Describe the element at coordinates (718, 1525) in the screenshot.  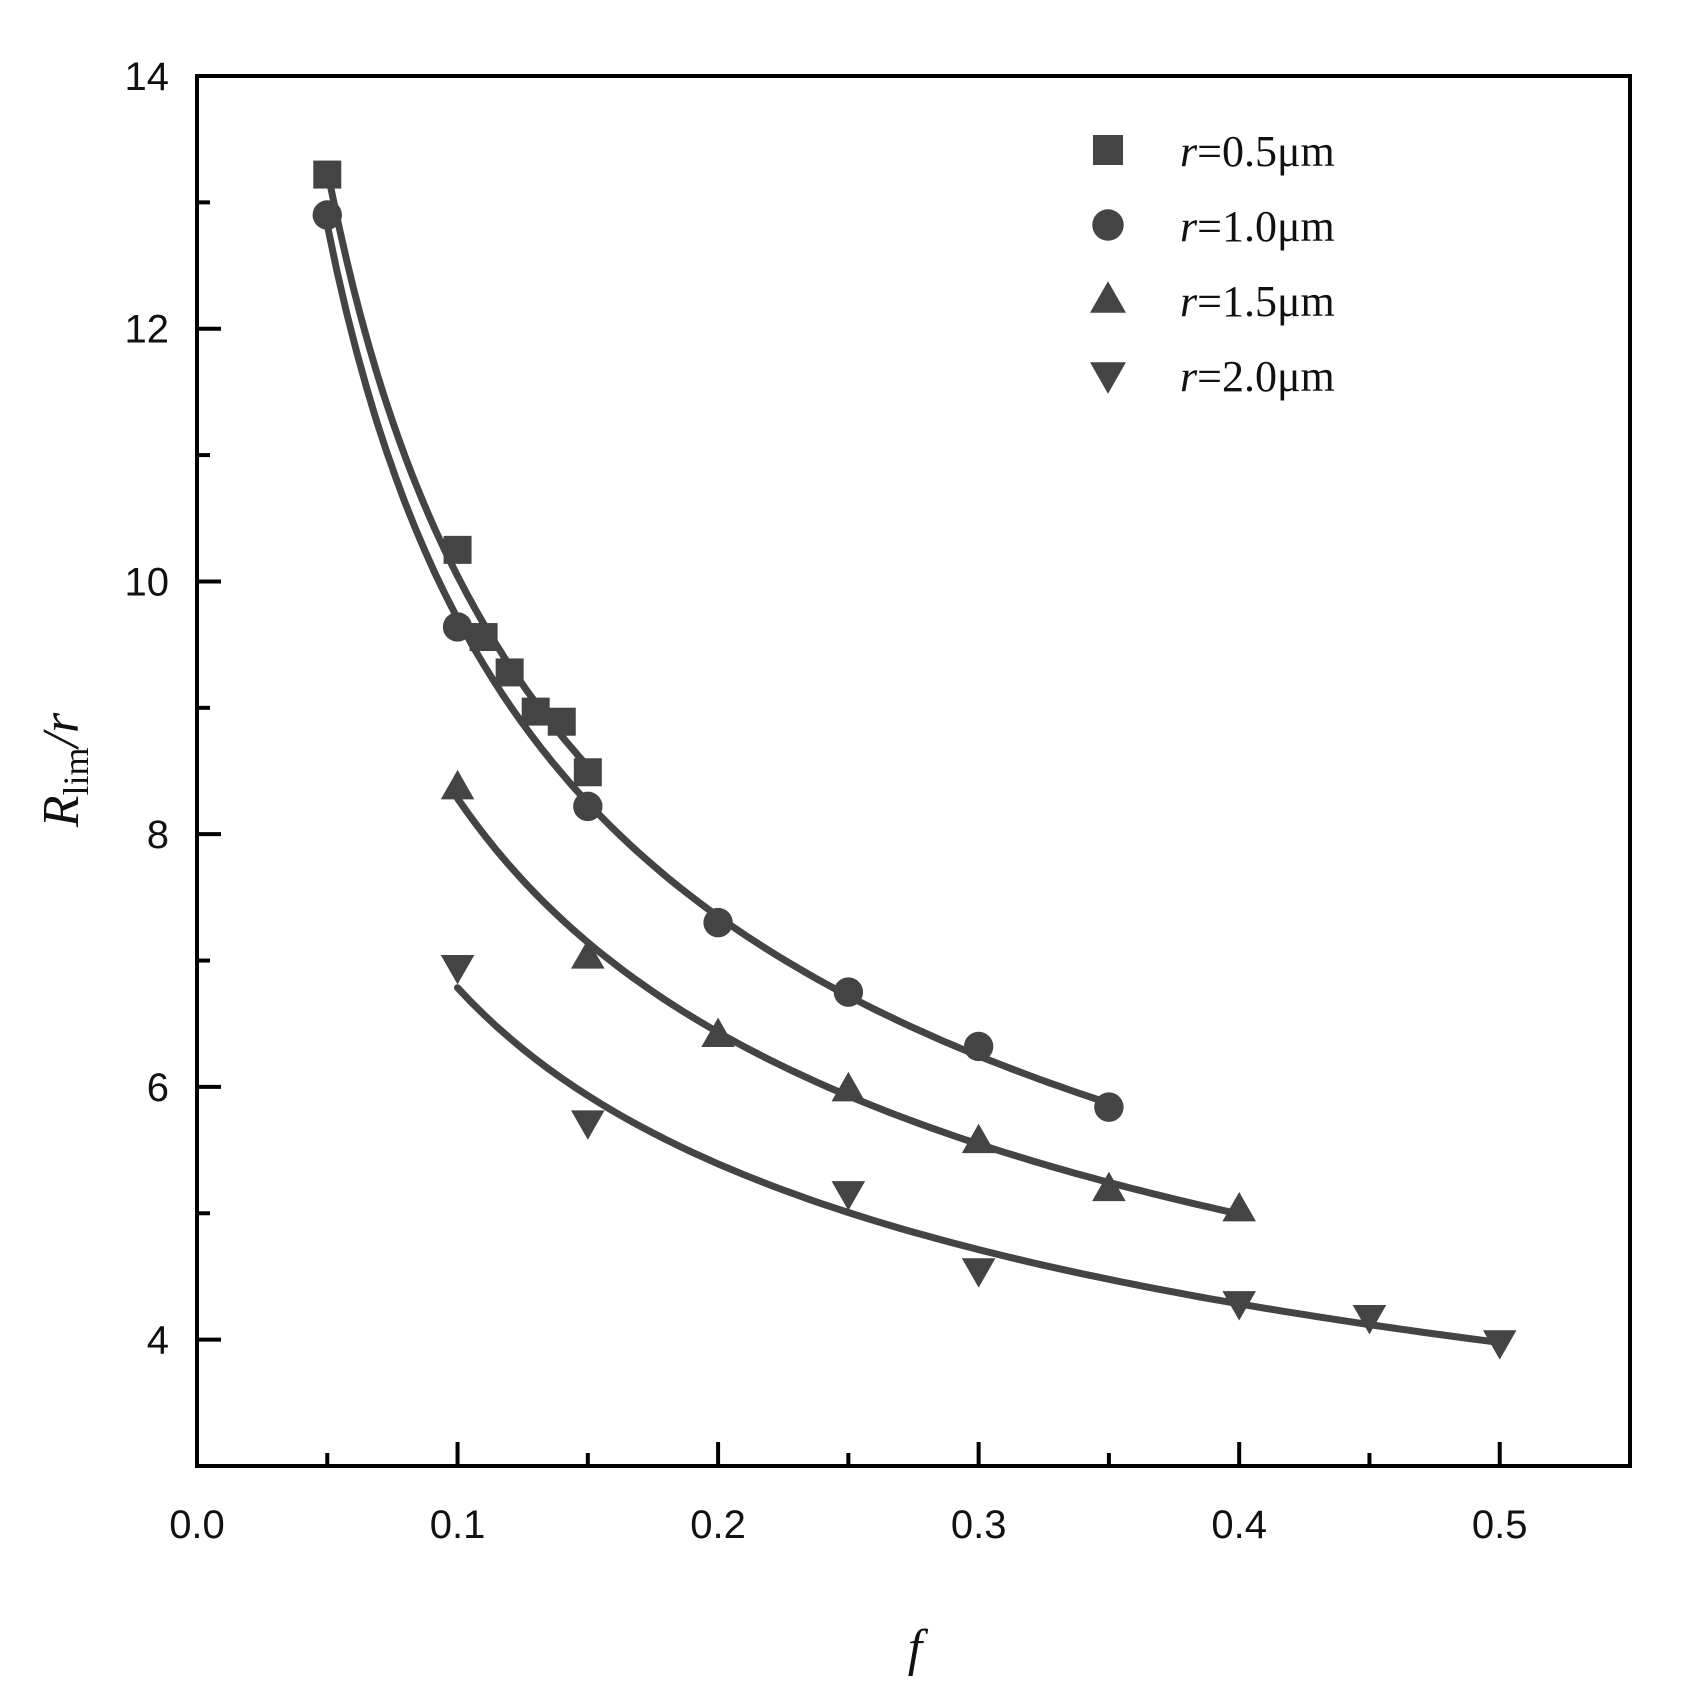
I see `x-tick-label: 0.2` at that location.